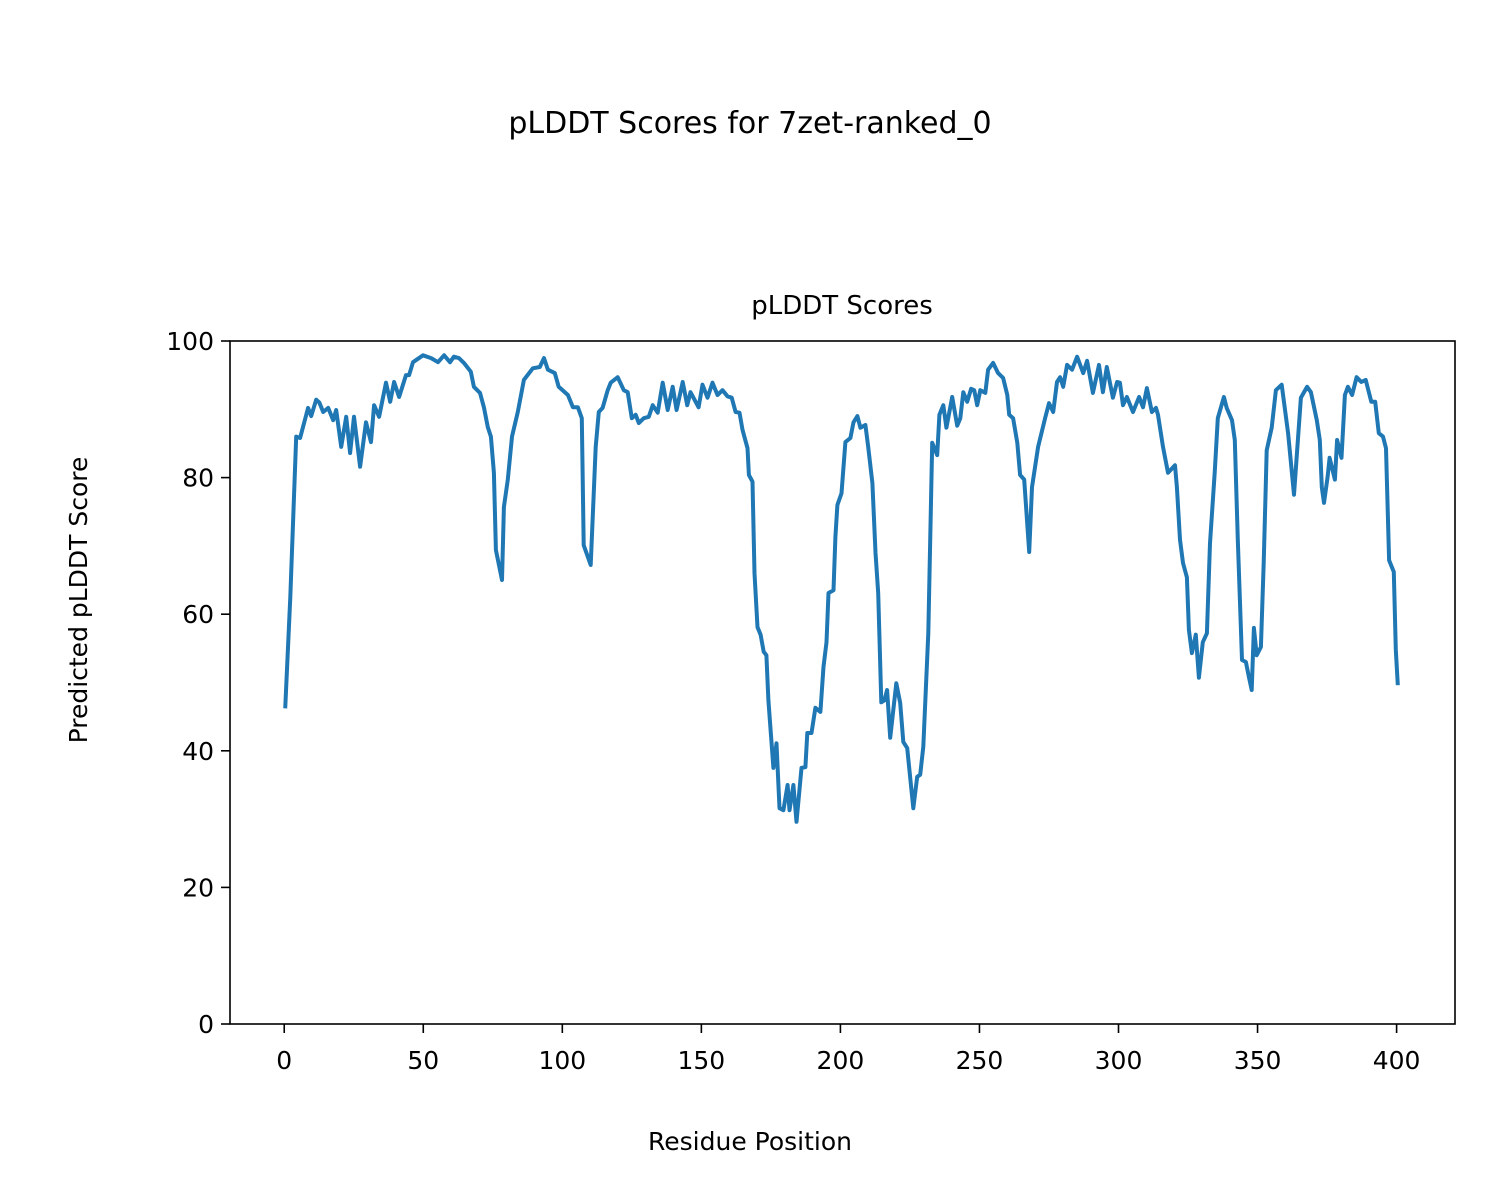 The width and height of the screenshot is (1500, 1200). I want to click on y-tick-label: 60, so click(198, 614).